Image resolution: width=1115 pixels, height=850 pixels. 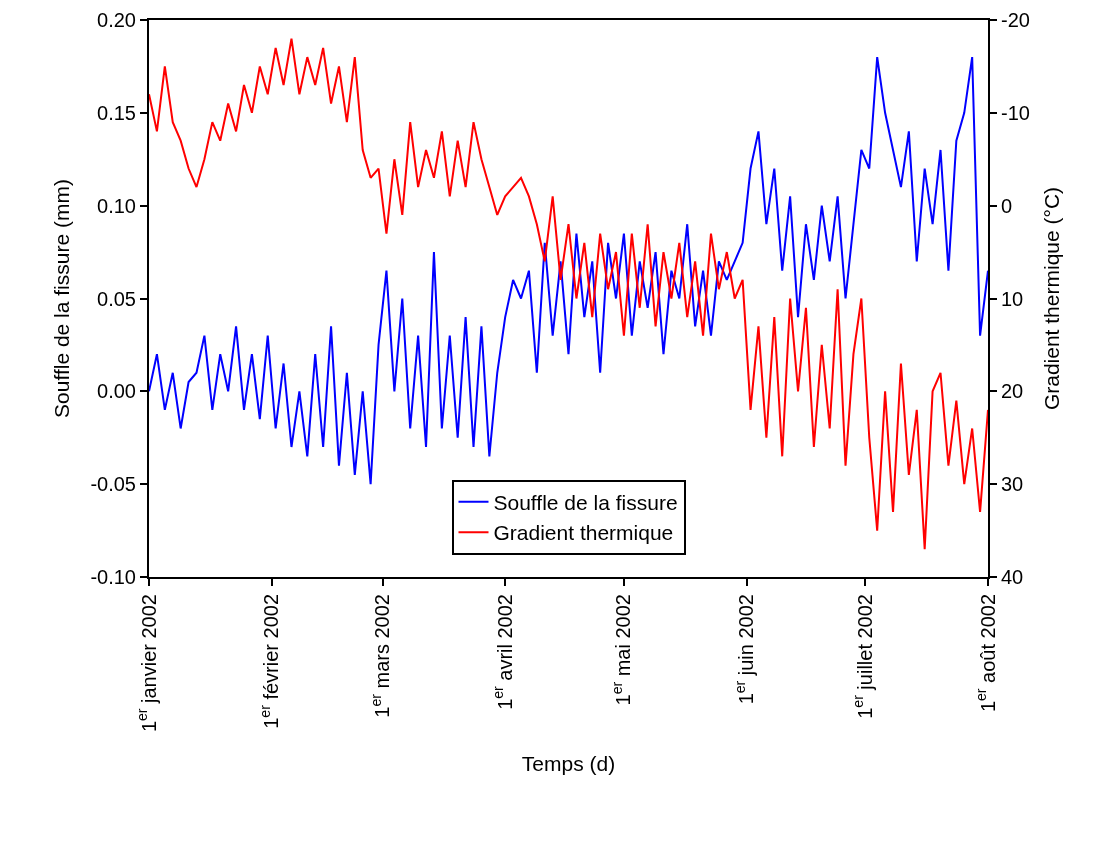 I want to click on legend-label: Gradient thermique, so click(x=583, y=533).